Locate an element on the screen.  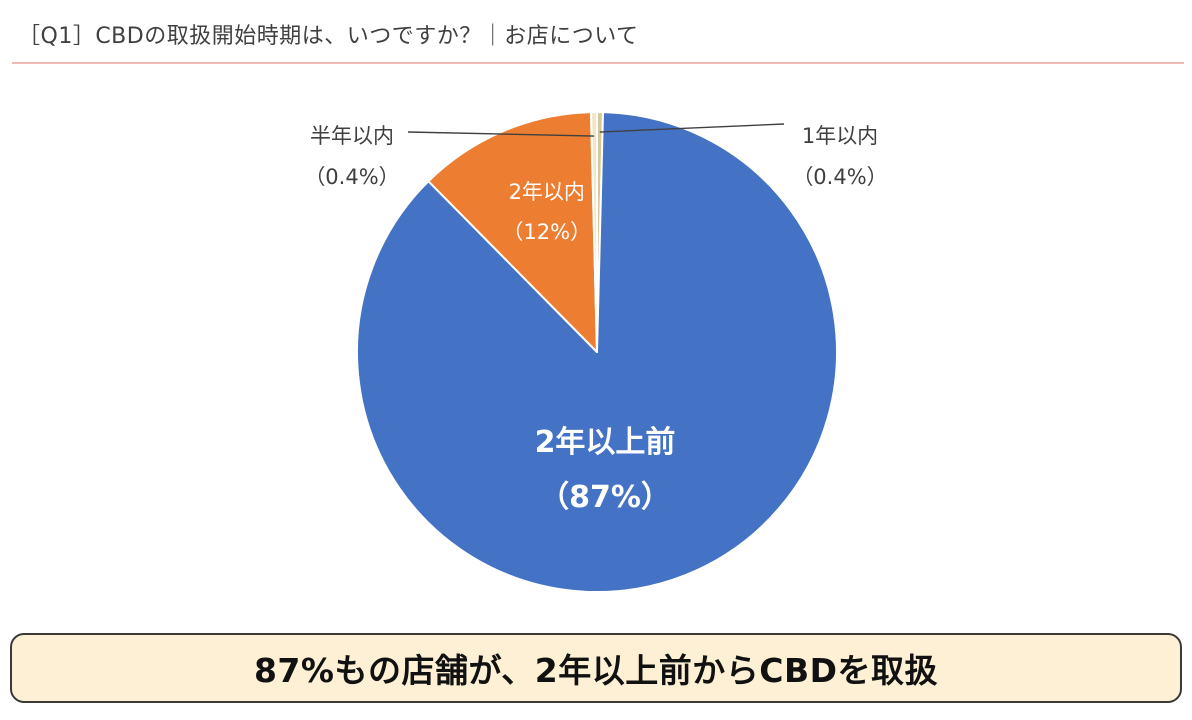
summary-callout: 87%もの店舗が、2年以上前からCBDを取扱 is located at coordinates (596, 668).